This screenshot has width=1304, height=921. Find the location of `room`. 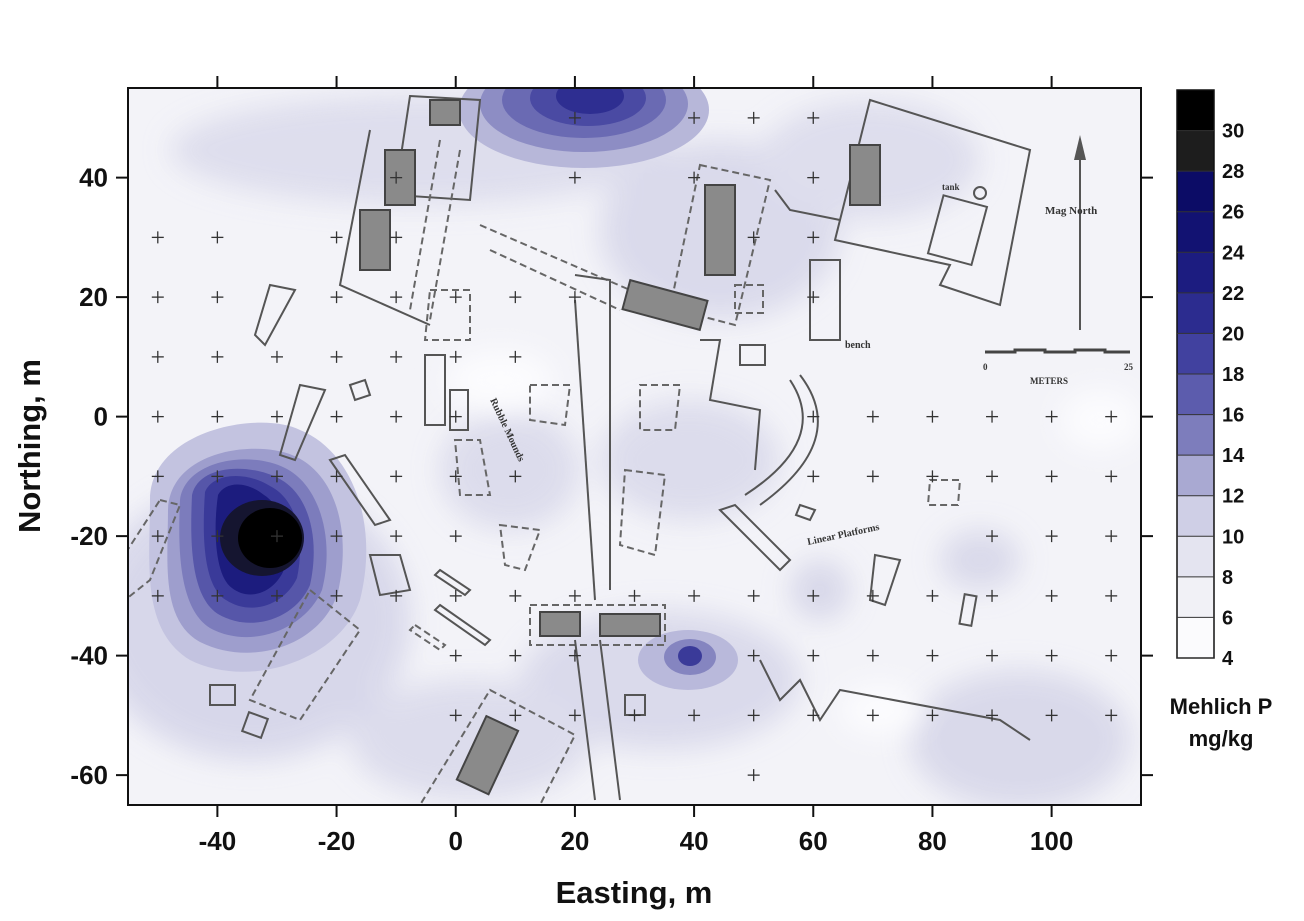

room is located at coordinates (752, 355).